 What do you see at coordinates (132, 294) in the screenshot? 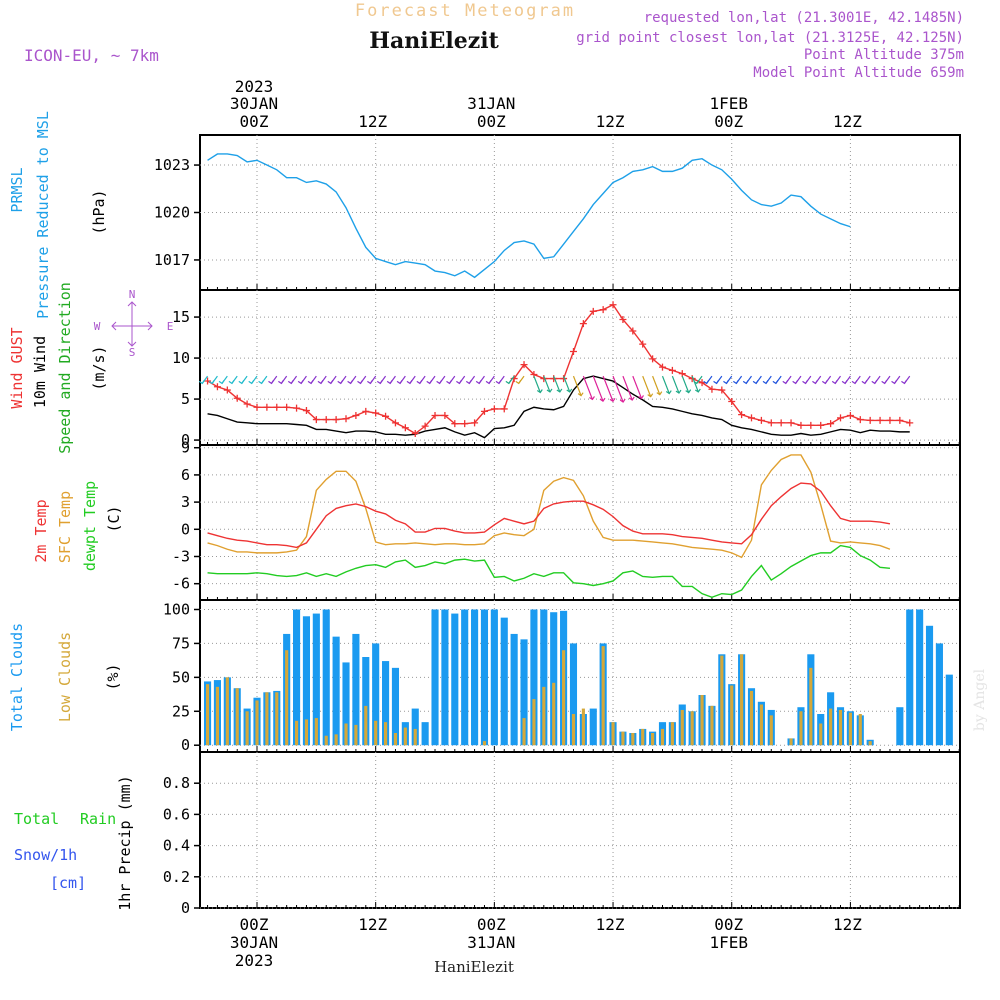
I see `compass-north: N` at bounding box center [132, 294].